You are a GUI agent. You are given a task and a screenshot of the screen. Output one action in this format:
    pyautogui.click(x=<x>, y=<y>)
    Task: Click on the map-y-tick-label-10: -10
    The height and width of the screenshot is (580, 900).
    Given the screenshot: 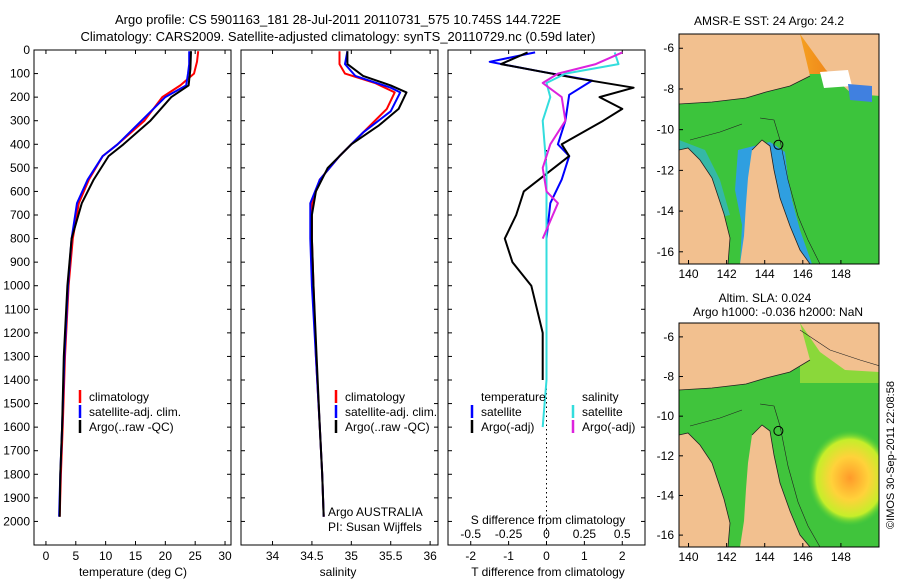 What is the action you would take?
    pyautogui.click(x=666, y=416)
    